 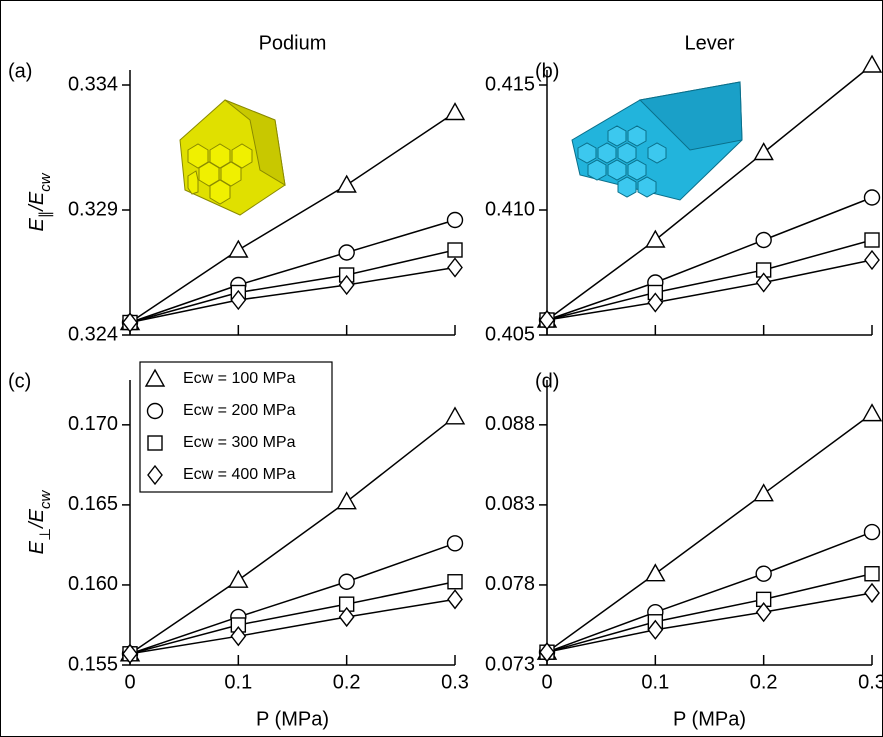 What do you see at coordinates (510, 84) in the screenshot?
I see `y-tick-label: 0.415` at bounding box center [510, 84].